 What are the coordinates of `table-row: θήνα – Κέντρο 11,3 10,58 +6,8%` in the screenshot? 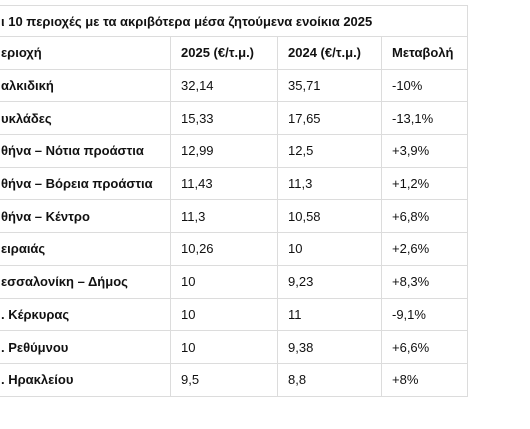 It's located at (234, 216).